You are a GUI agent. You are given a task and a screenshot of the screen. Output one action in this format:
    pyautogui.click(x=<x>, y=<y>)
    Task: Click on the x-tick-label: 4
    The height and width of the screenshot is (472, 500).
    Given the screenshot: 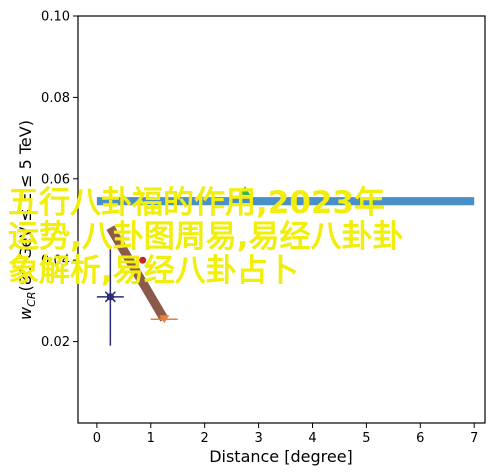 What is the action you would take?
    pyautogui.click(x=312, y=438)
    